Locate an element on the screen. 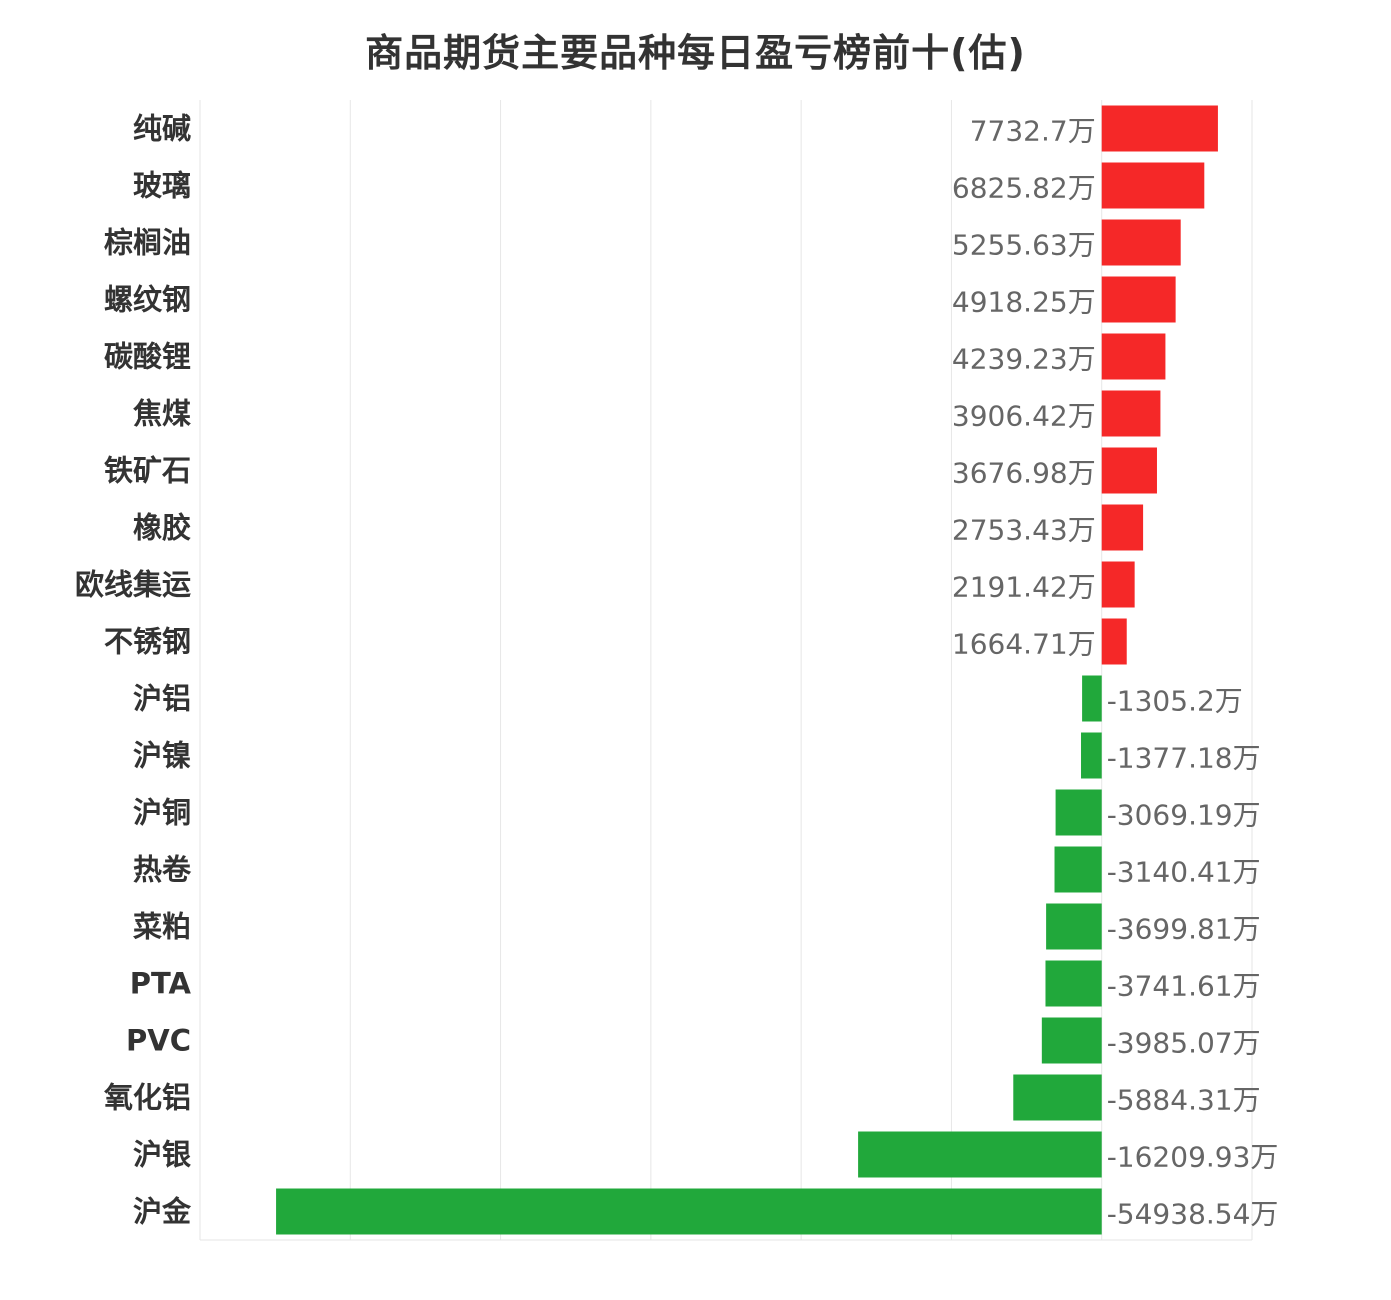 The width and height of the screenshot is (1391, 1300). category-label-6: 铁矿石 is located at coordinates (147, 471).